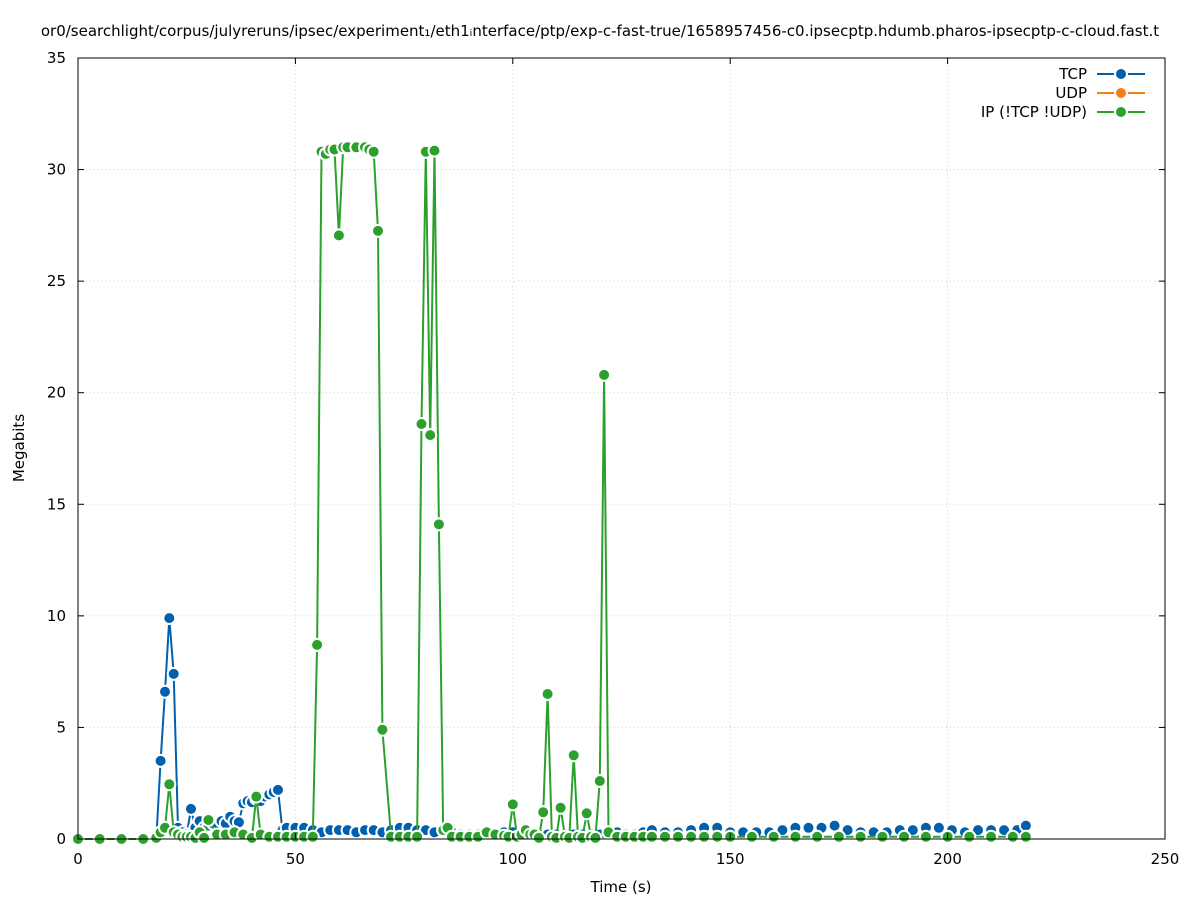 The width and height of the screenshot is (1197, 900). Describe the element at coordinates (1072, 74) in the screenshot. I see `legend-label: TCP` at that location.